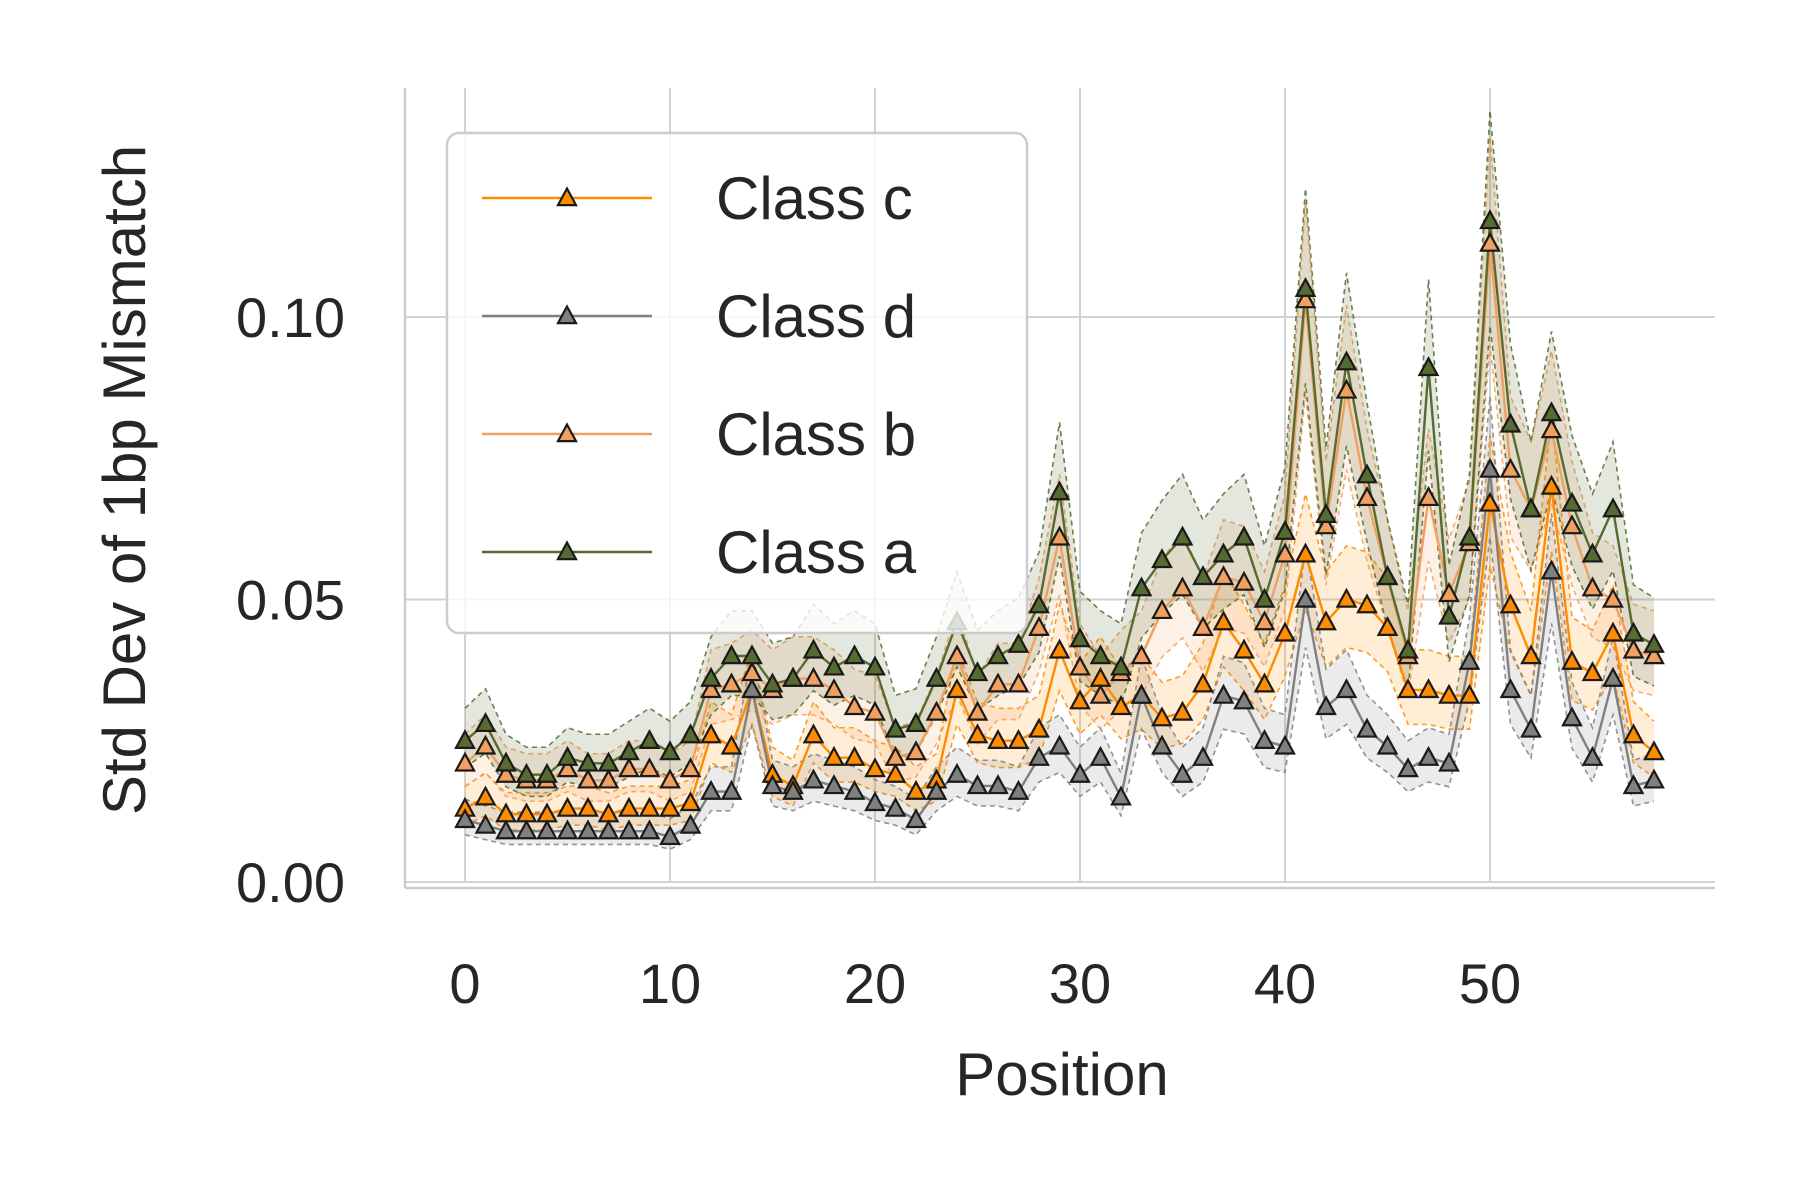 This screenshot has width=1800, height=1200. I want to click on y-tick-label: 0.05, so click(290, 600).